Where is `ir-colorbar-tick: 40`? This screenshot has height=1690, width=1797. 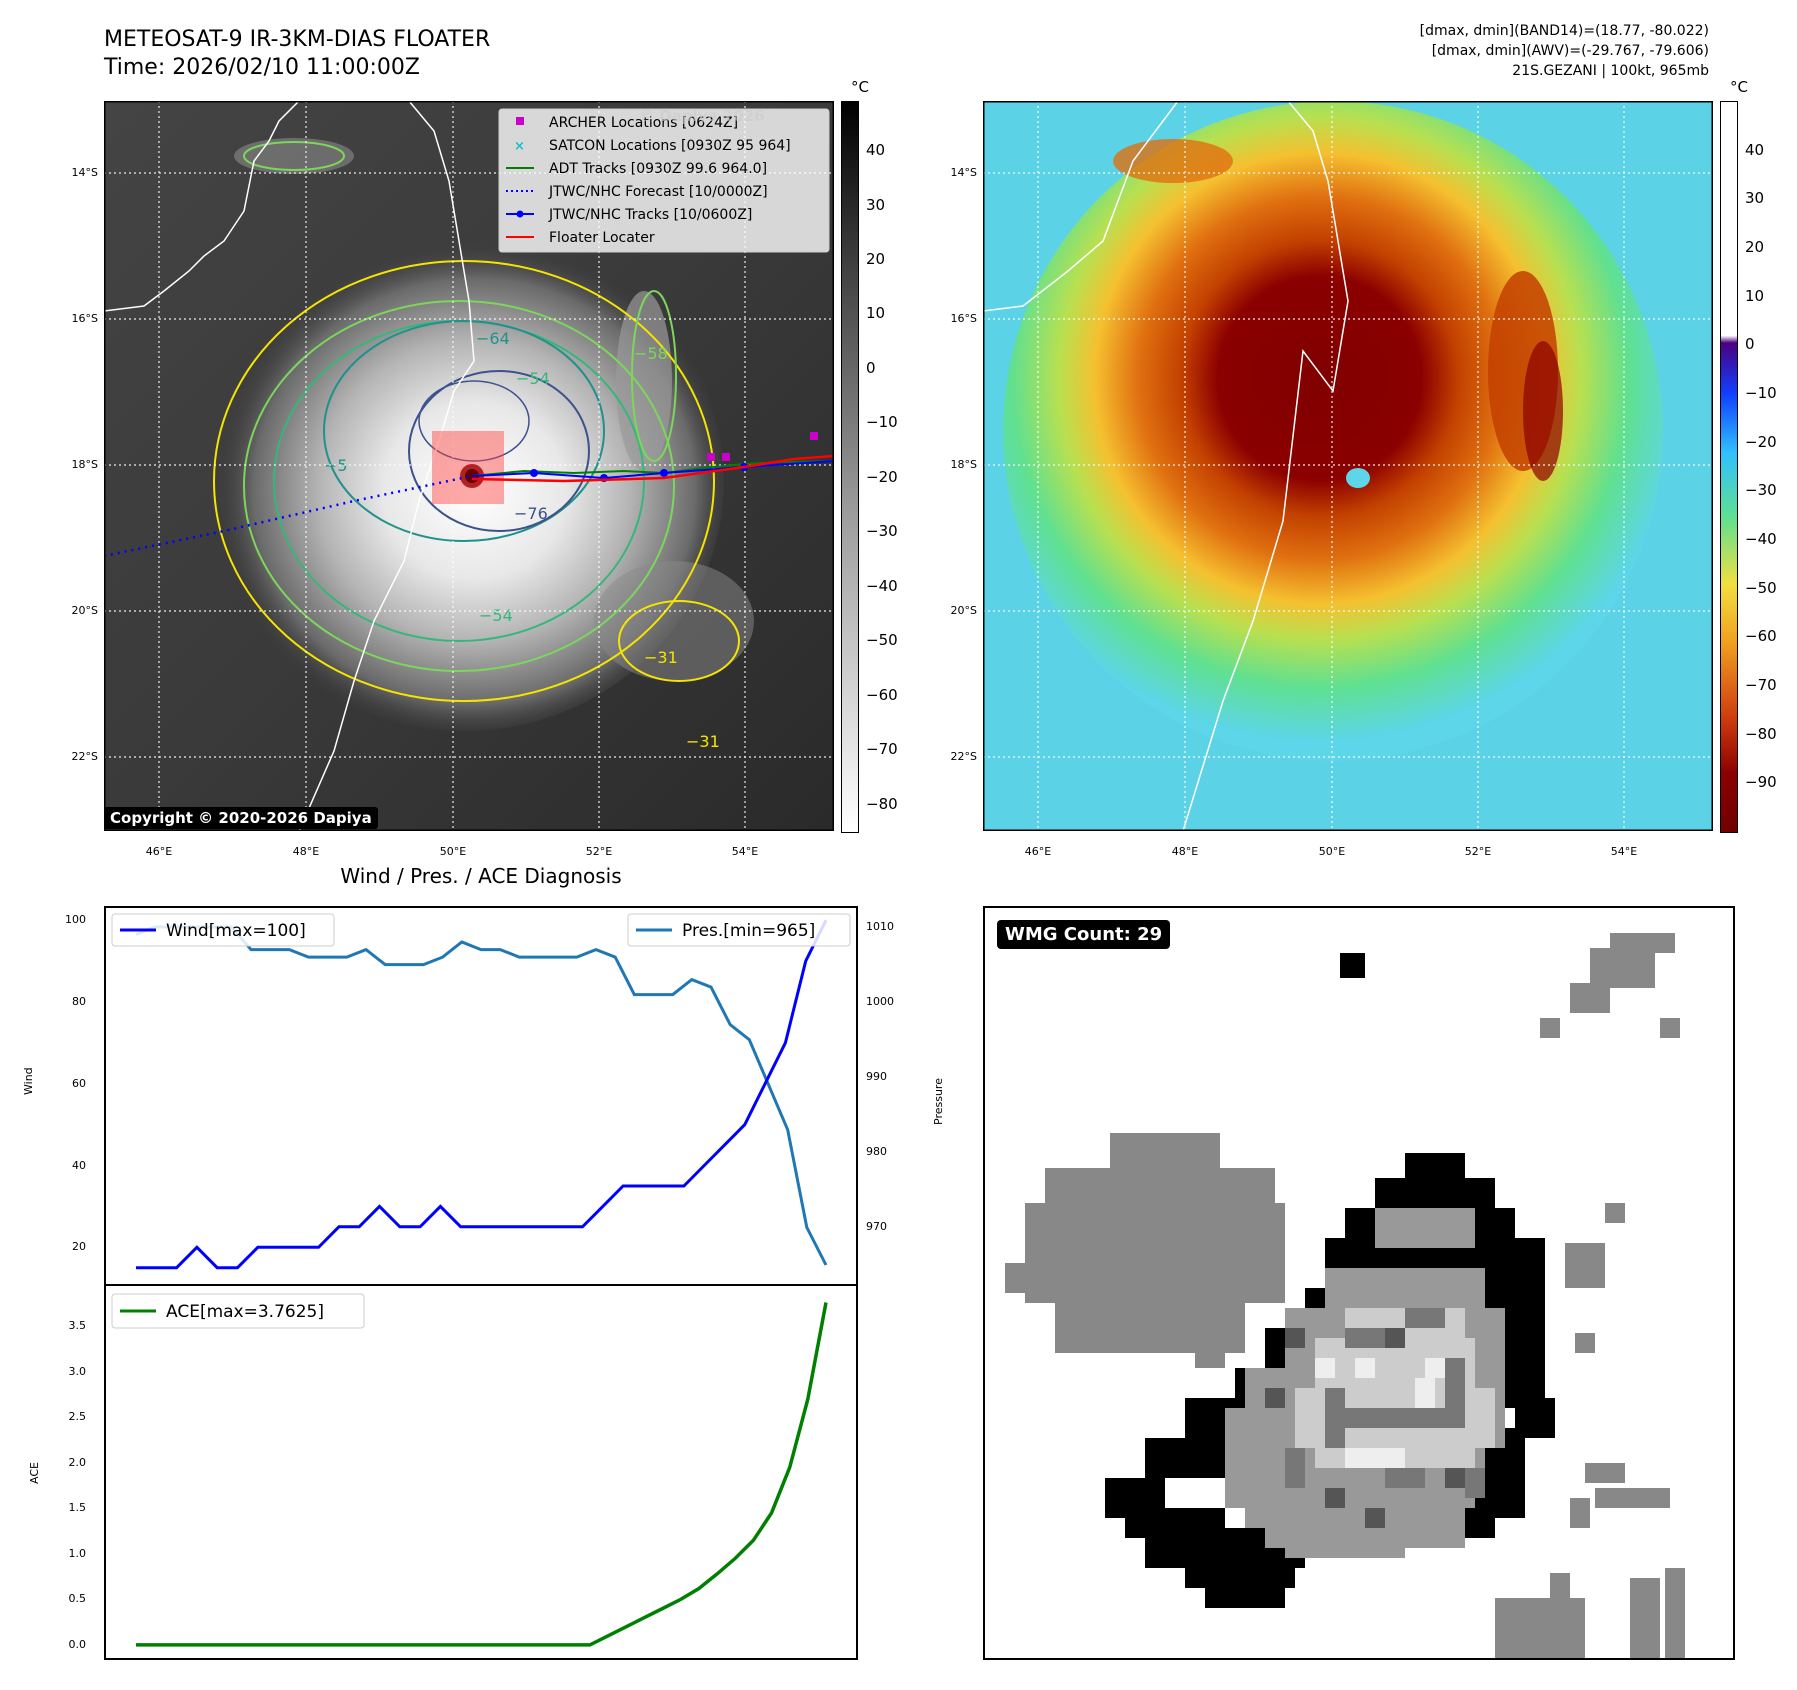
ir-colorbar-tick: 40 is located at coordinates (876, 150).